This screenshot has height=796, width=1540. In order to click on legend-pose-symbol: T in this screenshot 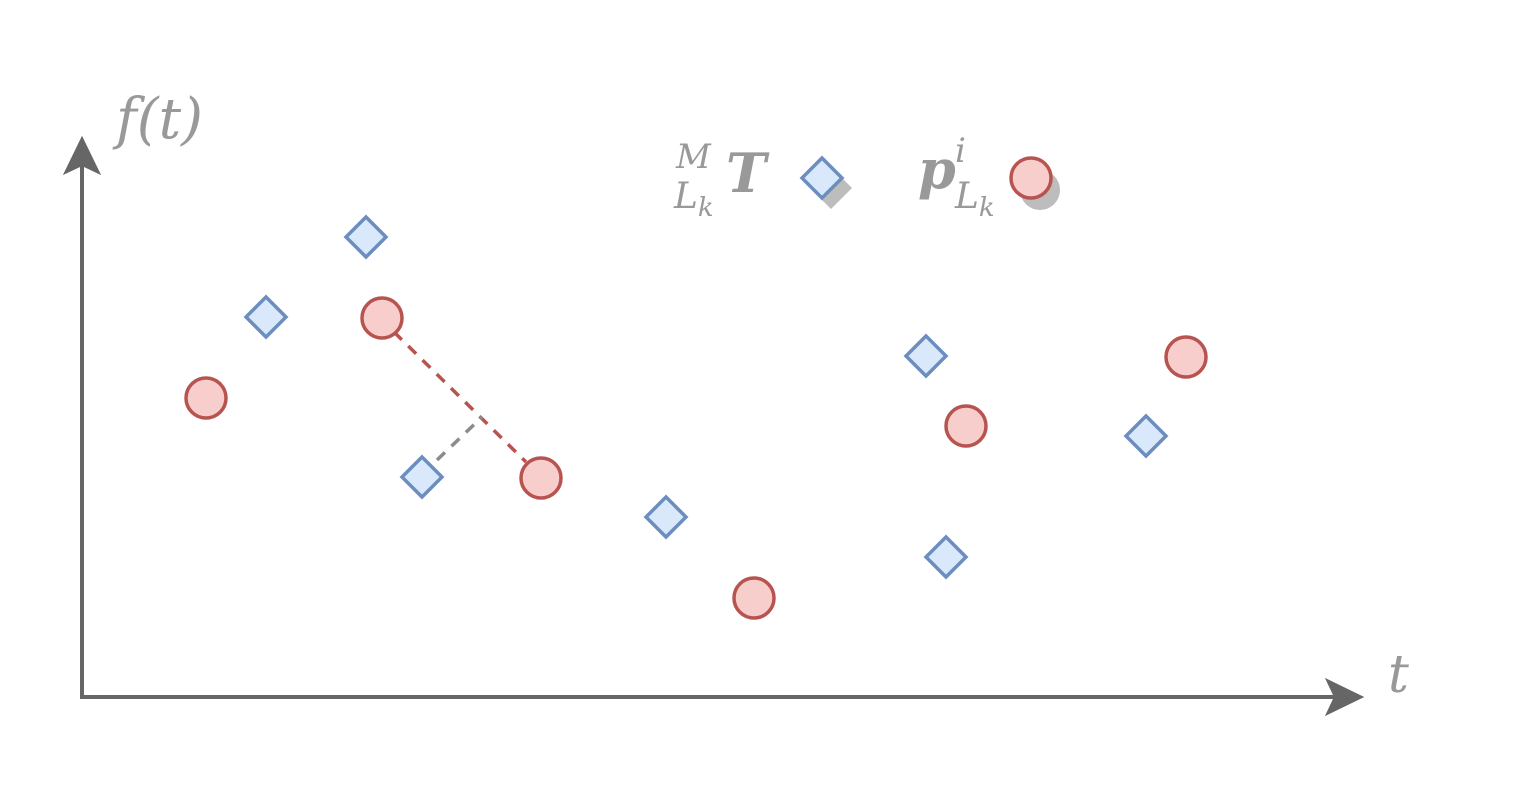, I will do `click(748, 173)`.